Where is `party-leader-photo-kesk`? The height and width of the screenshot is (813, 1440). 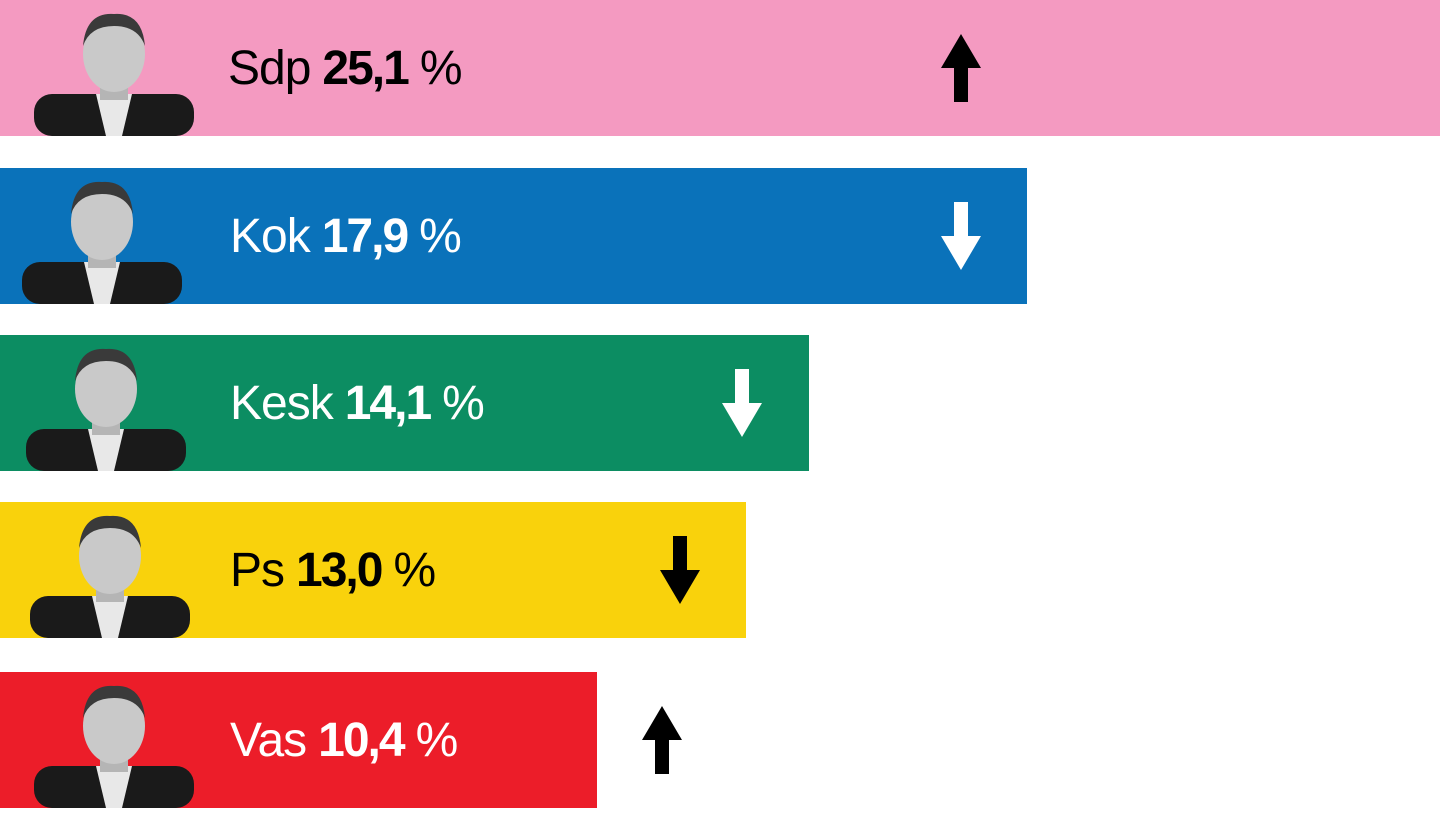 party-leader-photo-kesk is located at coordinates (106, 406).